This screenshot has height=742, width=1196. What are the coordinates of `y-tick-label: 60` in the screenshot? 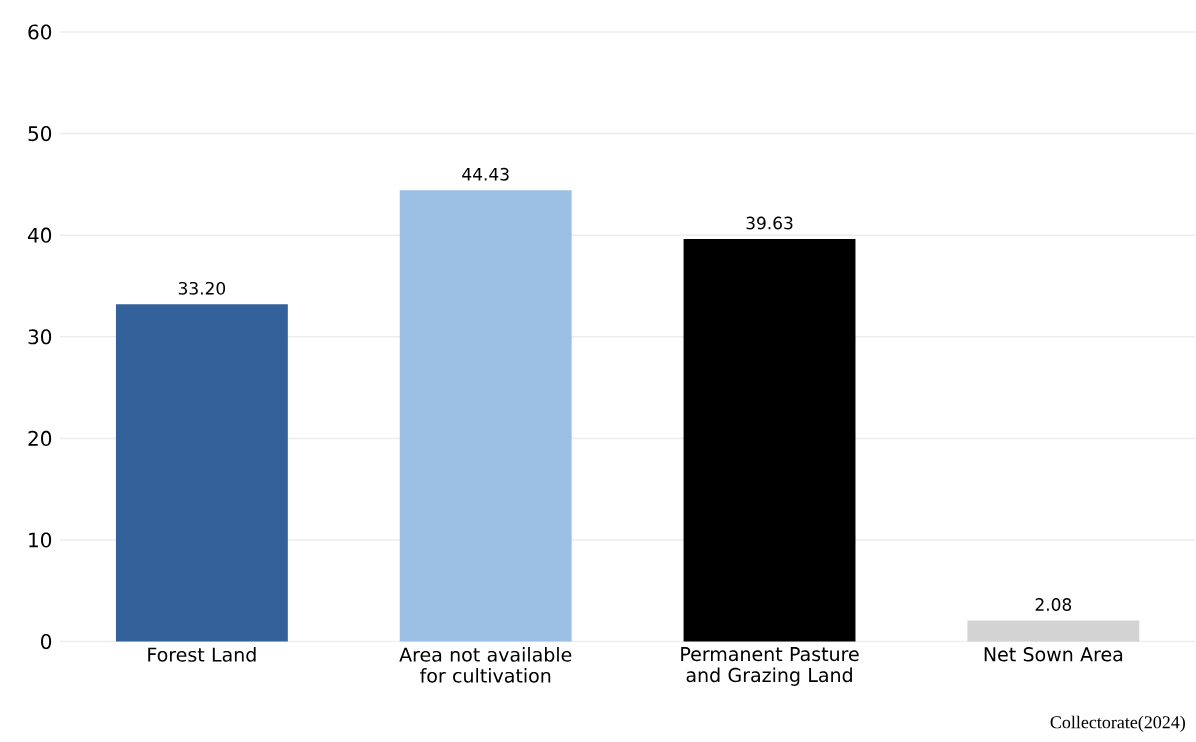 It's located at (40, 32).